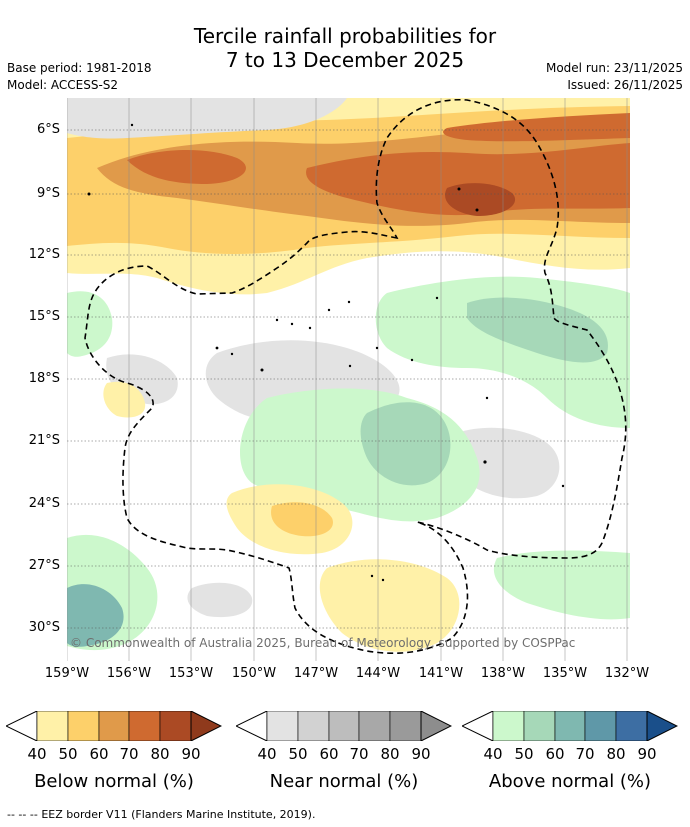 This screenshot has width=690, height=827. Describe the element at coordinates (616, 754) in the screenshot. I see `colorbar-above-tick-80: 80` at that location.